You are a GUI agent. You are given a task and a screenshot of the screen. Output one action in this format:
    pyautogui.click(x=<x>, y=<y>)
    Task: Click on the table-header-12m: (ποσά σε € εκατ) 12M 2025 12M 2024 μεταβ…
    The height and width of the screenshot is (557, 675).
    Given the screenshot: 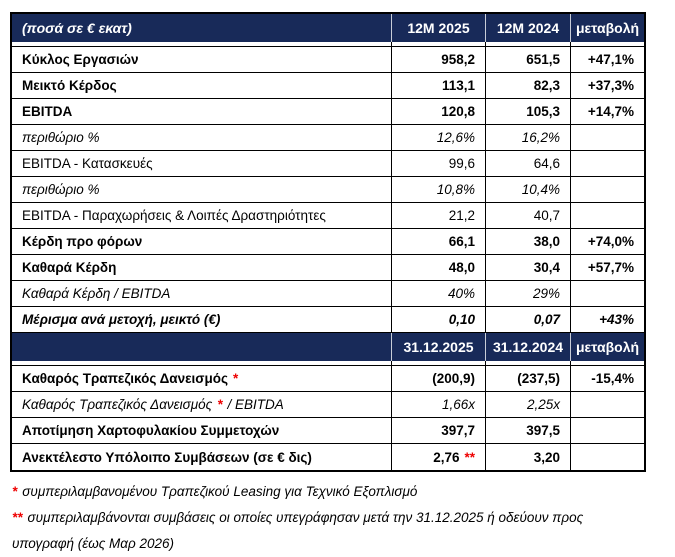 What is the action you would take?
    pyautogui.click(x=328, y=28)
    